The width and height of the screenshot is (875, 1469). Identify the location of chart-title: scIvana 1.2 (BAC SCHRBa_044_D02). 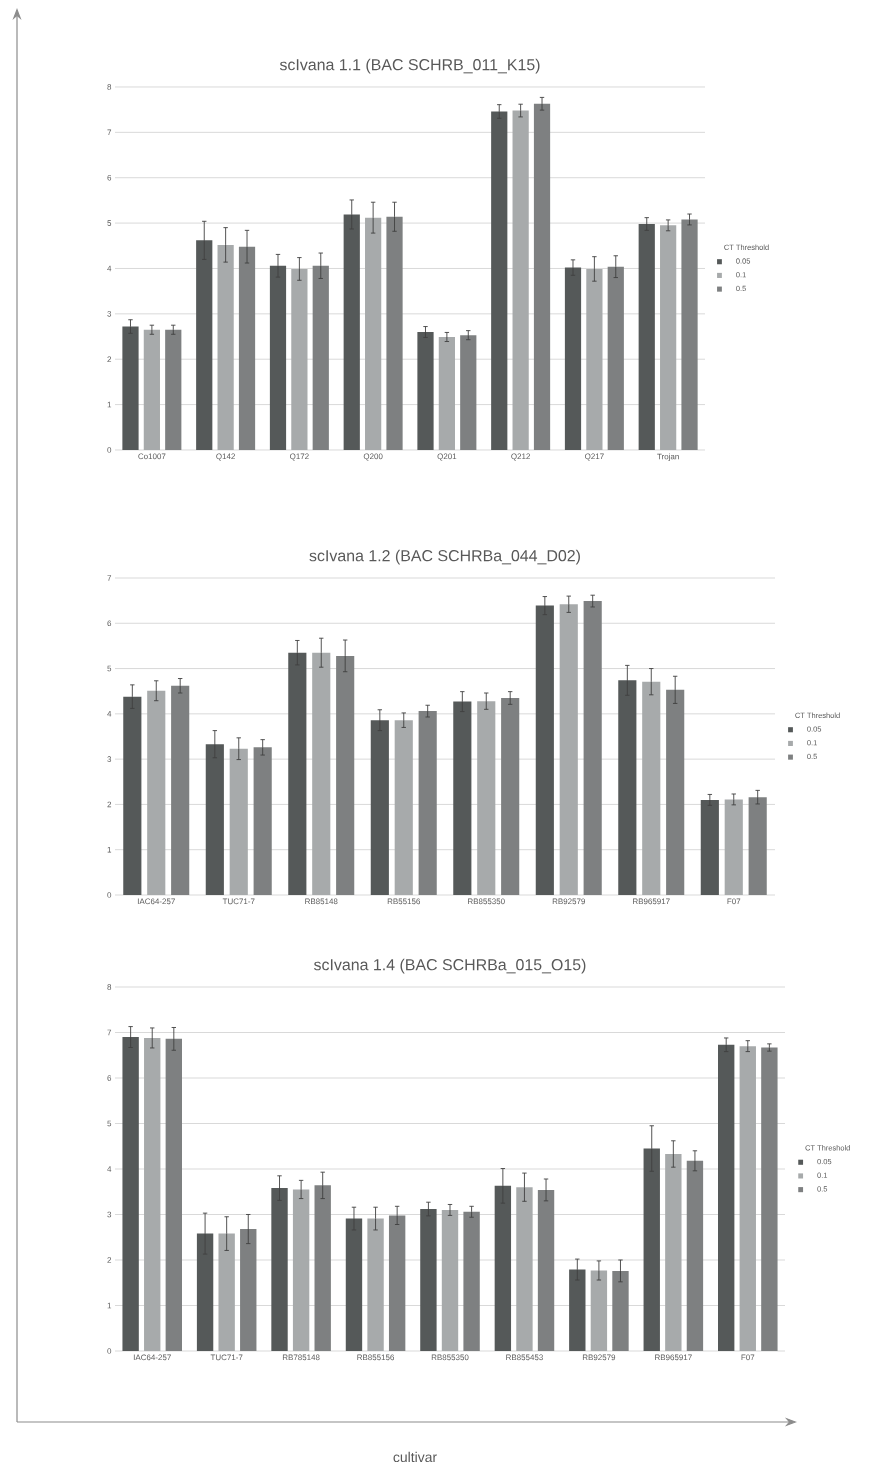
(444, 557).